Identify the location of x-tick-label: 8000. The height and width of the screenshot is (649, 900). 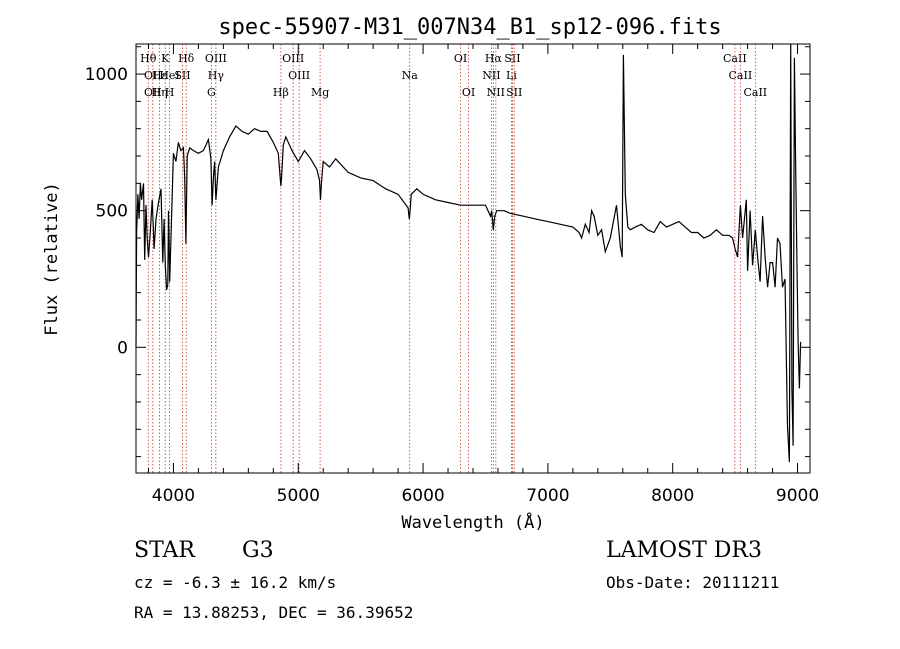
(672, 496).